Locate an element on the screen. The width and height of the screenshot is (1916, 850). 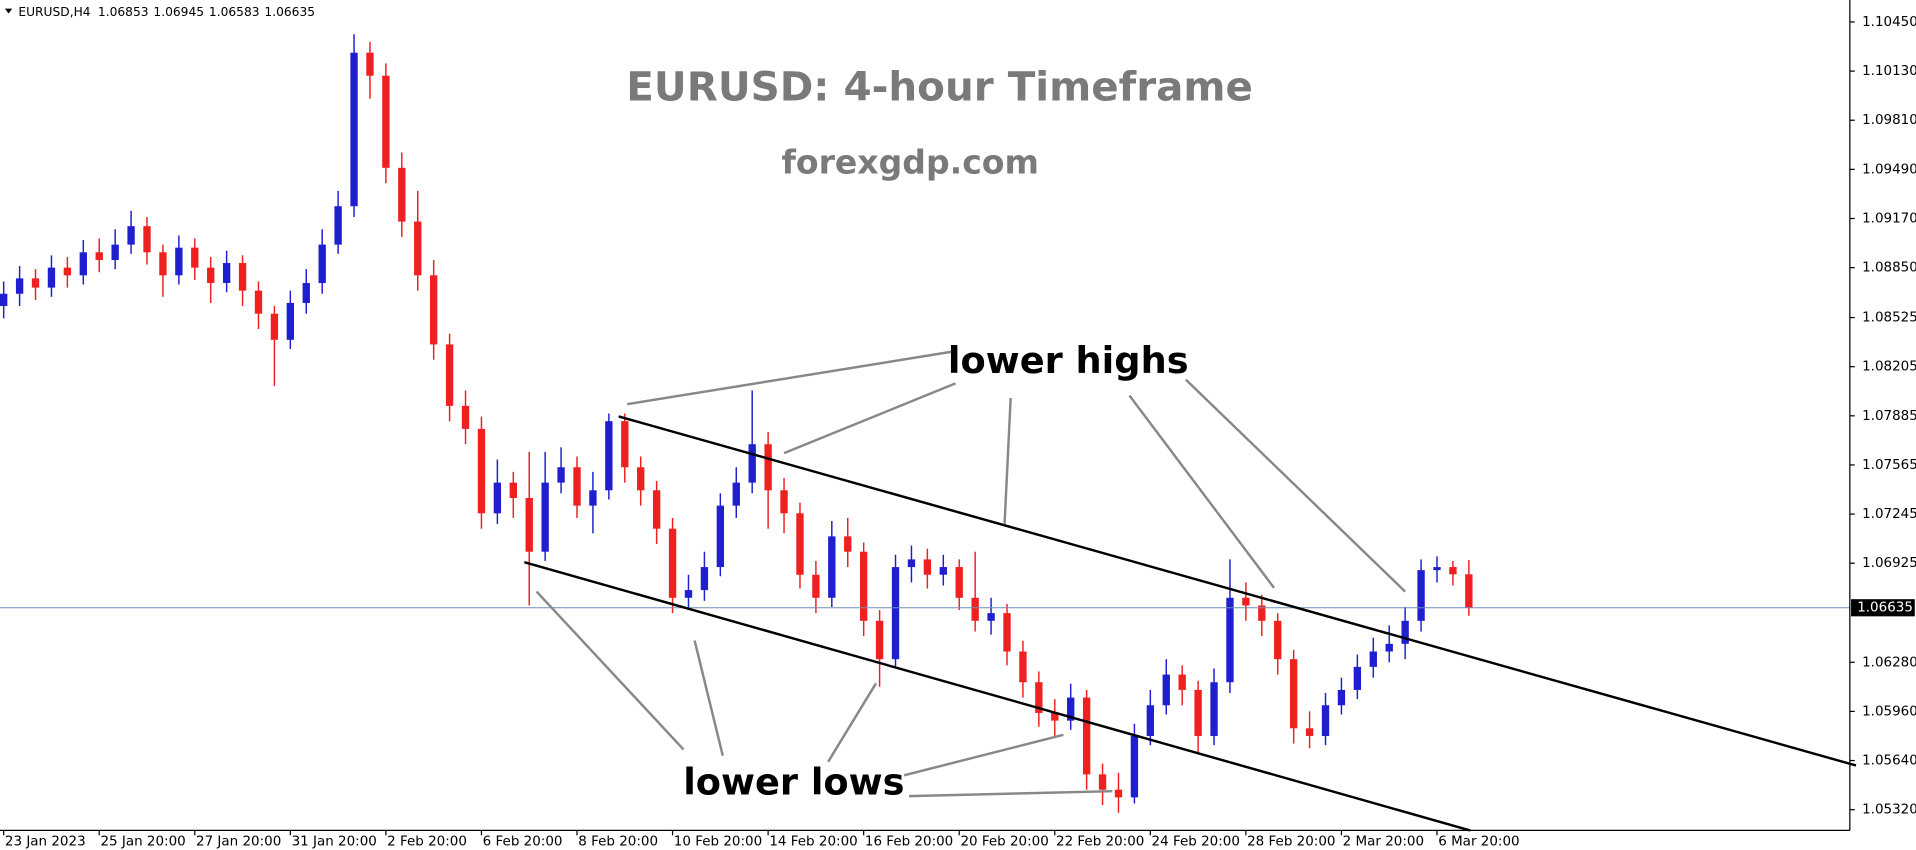
y-tick-label: 1.10130 is located at coordinates (1889, 71).